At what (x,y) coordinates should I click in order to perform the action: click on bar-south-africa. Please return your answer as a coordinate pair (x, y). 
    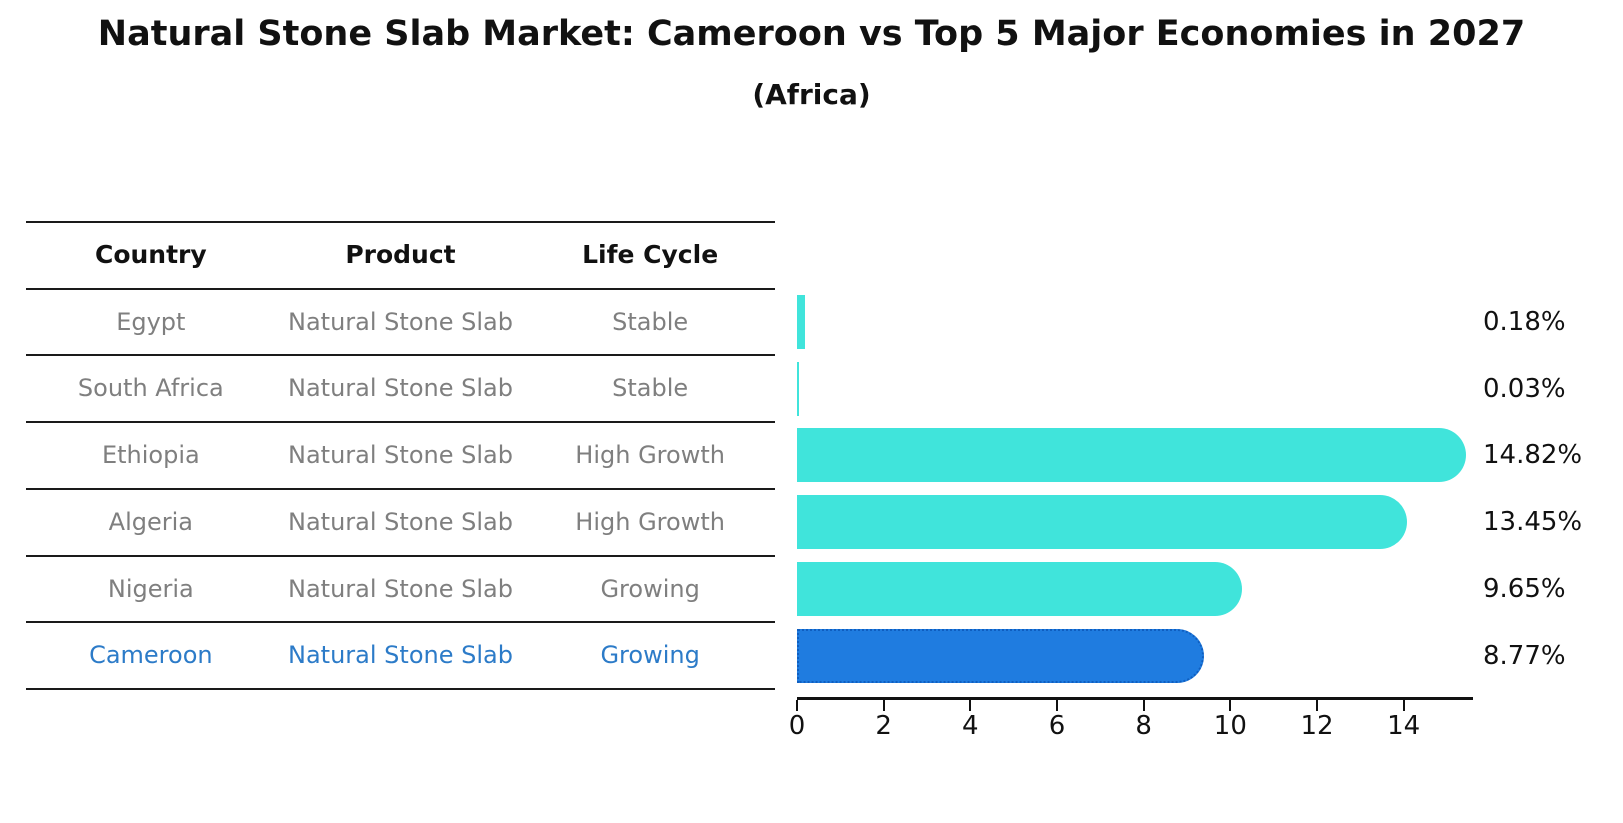
    Looking at the image, I should click on (798, 388).